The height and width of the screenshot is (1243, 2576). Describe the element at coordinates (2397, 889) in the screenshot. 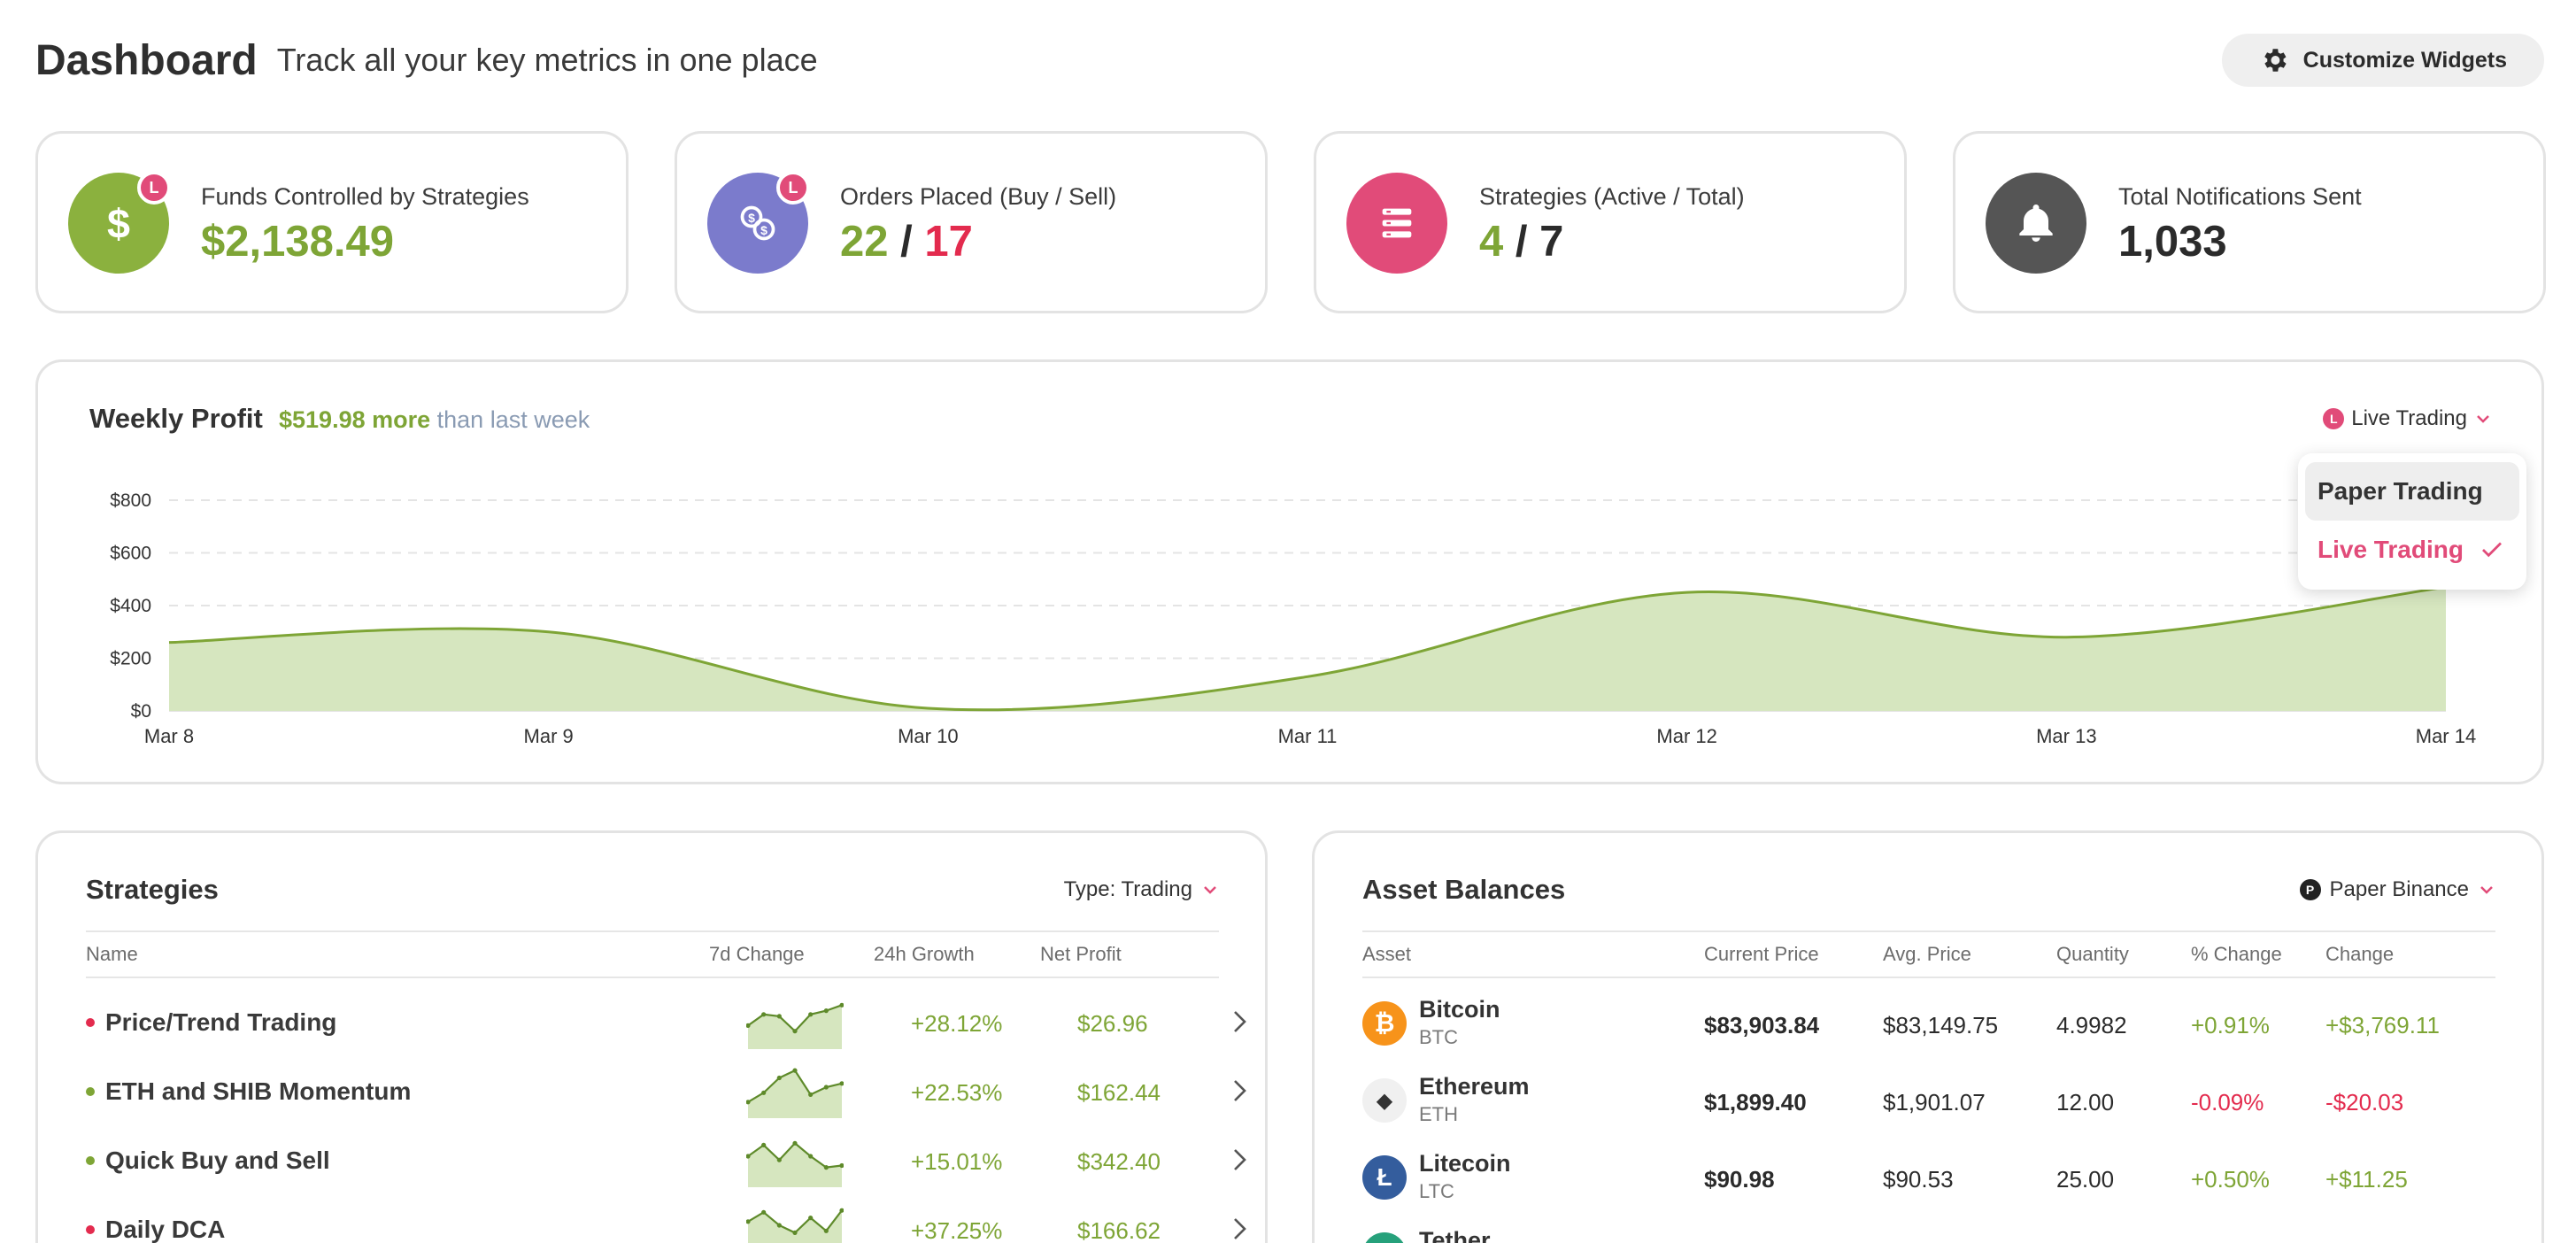

I see `exchange-filter: P Paper Binance` at that location.